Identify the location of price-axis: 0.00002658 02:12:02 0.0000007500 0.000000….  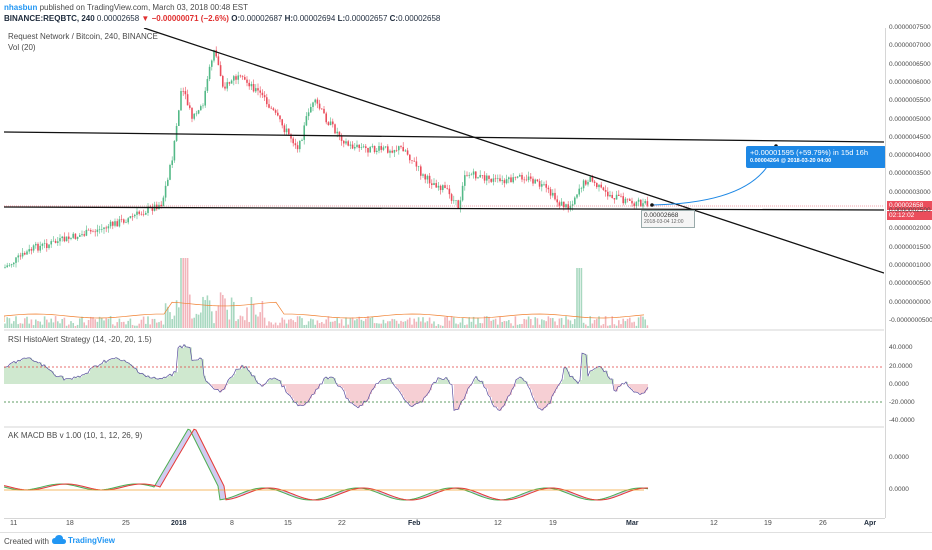
(908, 271).